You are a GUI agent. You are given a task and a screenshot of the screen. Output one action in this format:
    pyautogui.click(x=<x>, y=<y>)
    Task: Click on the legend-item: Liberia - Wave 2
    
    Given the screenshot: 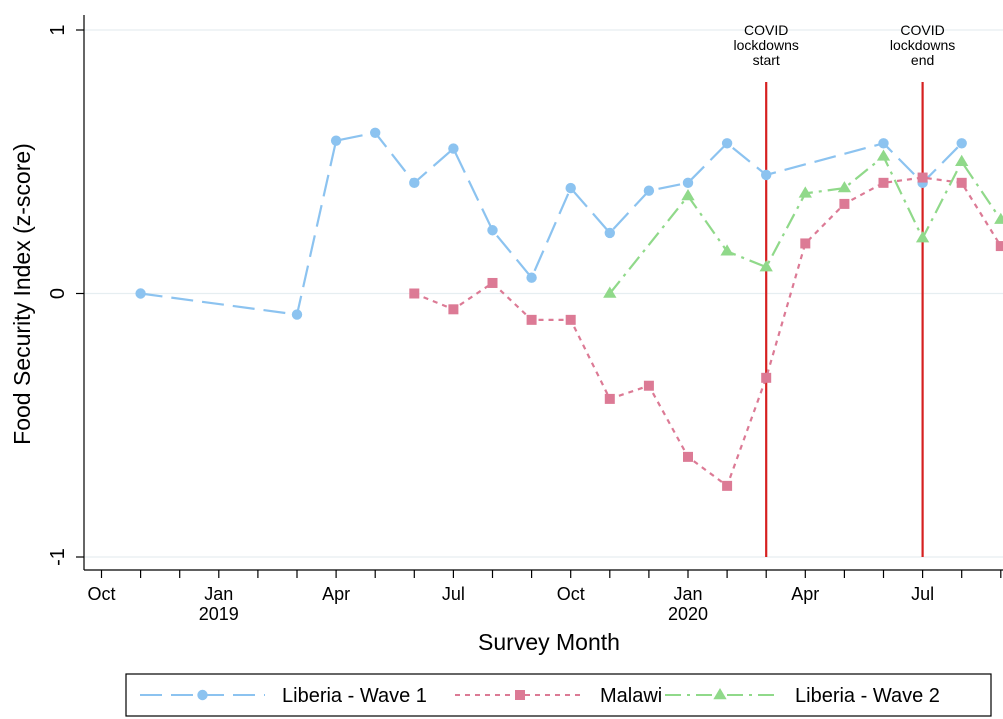 What is the action you would take?
    pyautogui.click(x=802, y=696)
    